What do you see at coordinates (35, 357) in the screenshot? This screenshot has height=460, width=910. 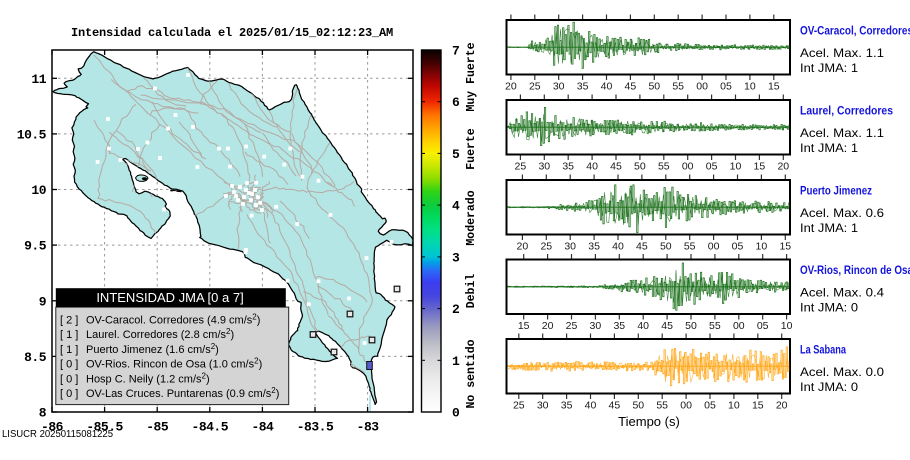 I see `svg-text: 8.5` at bounding box center [35, 357].